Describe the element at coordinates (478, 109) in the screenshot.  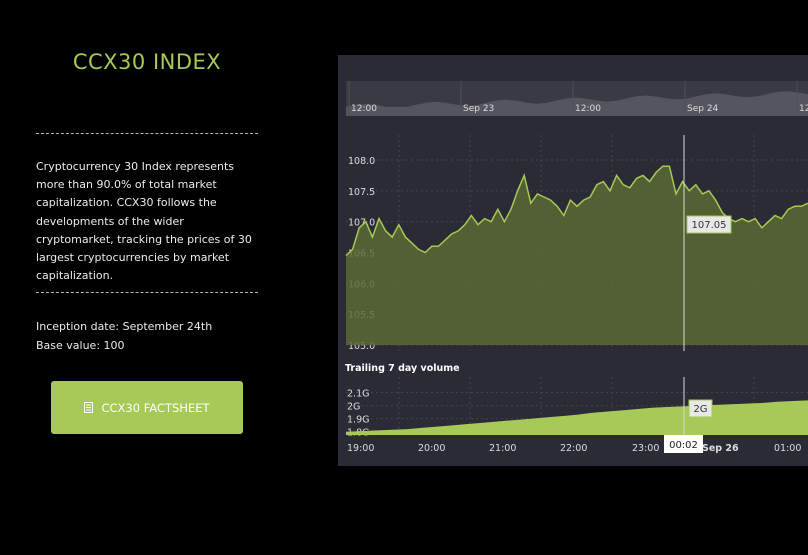
I see `navigator-tick-label: Sep 23` at that location.